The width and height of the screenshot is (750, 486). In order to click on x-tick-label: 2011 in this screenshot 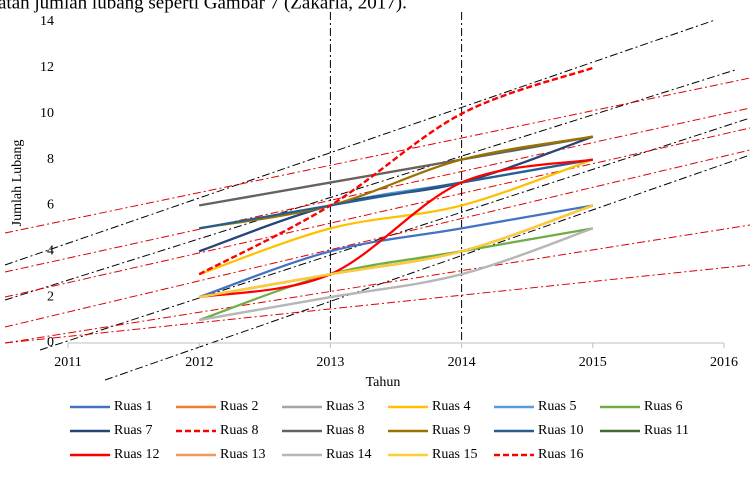, I will do `click(67, 362)`.